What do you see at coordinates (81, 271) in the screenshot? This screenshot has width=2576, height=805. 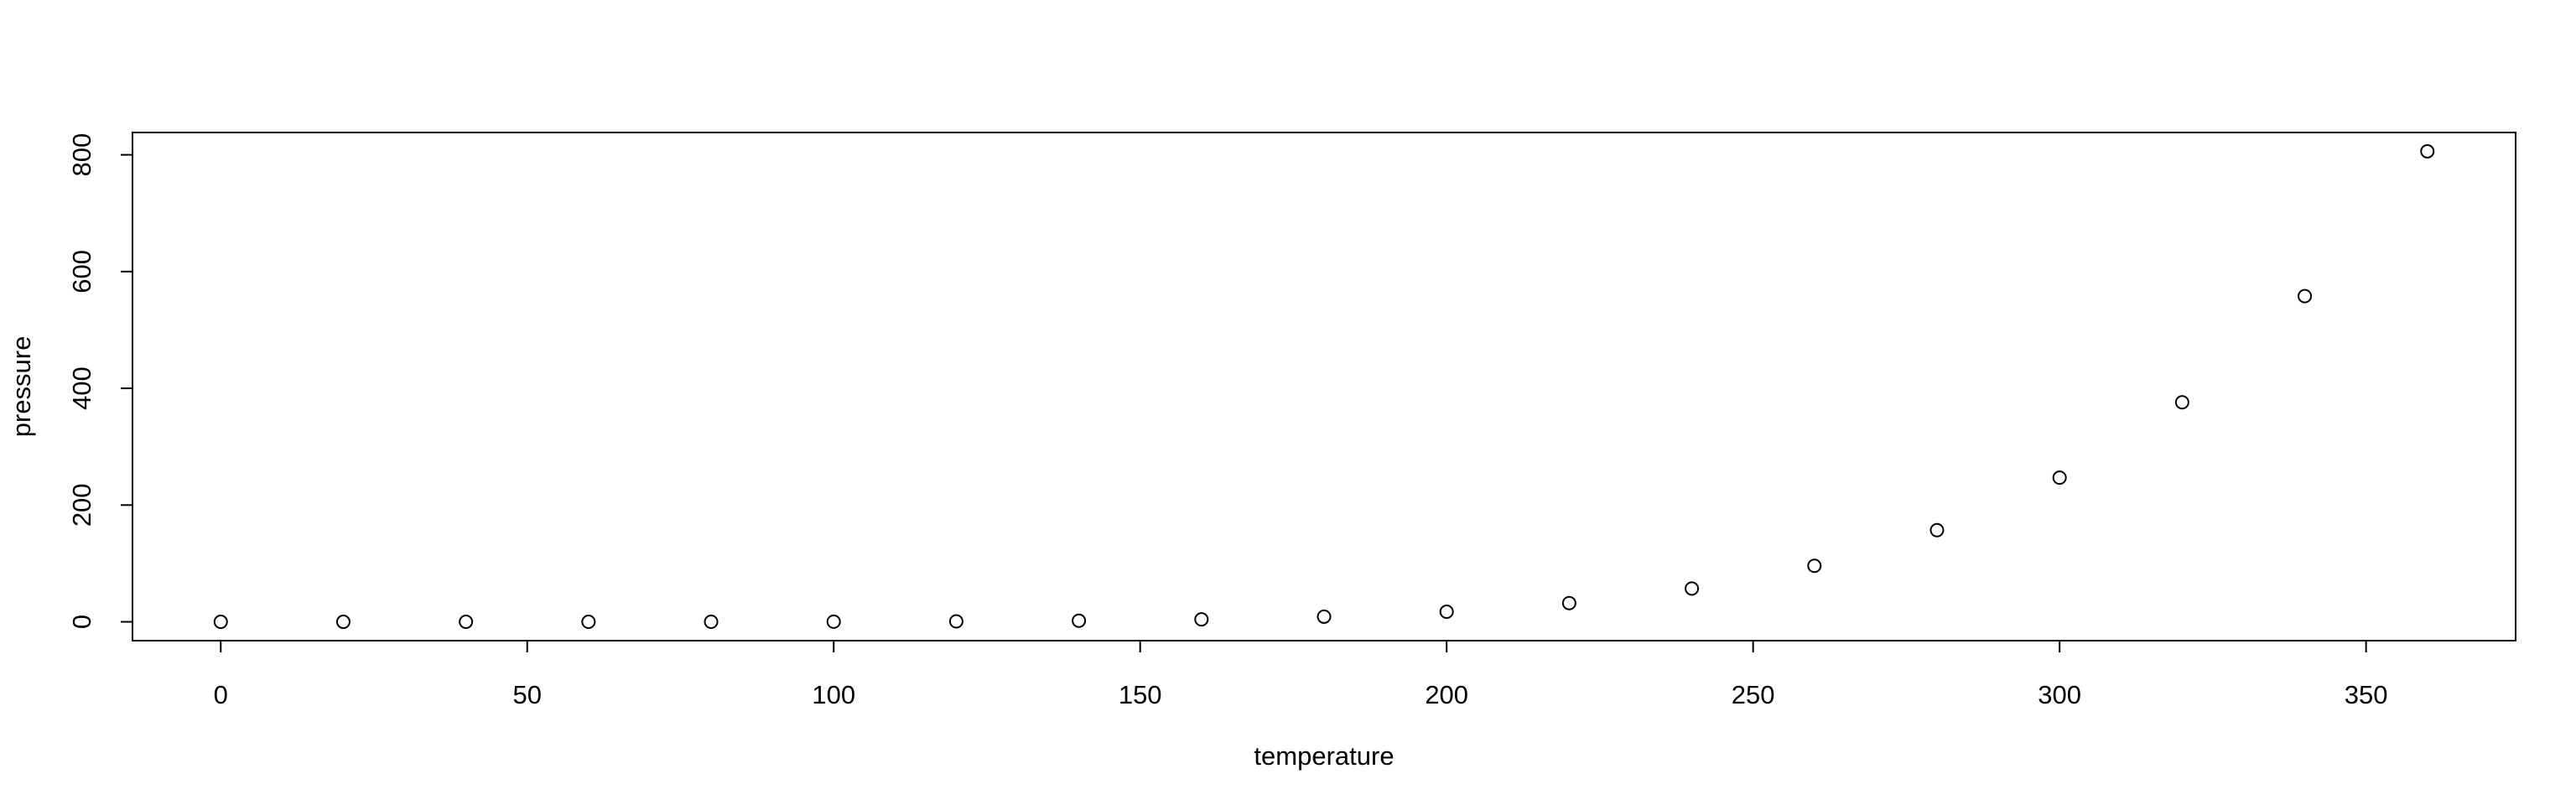 I see `y-tick-label: 600` at bounding box center [81, 271].